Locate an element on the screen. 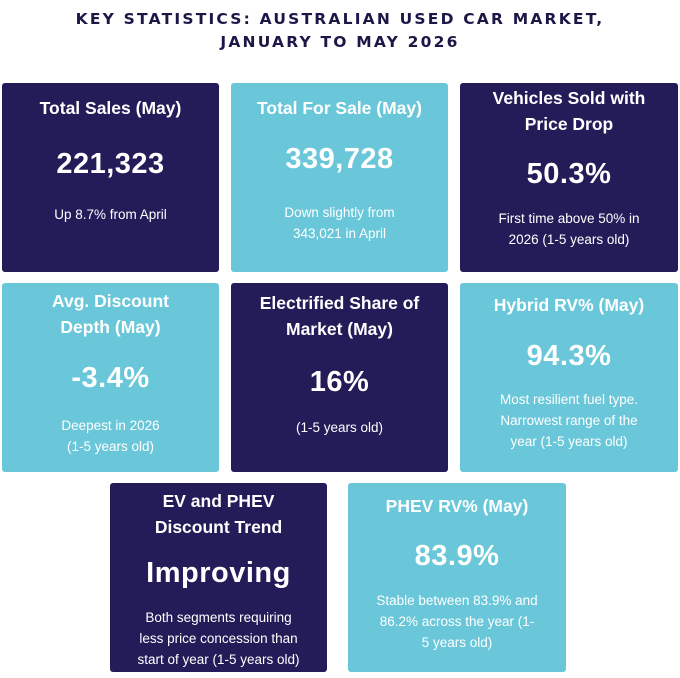 This screenshot has width=680, height=678. note-line: First time above 50% in is located at coordinates (569, 218).